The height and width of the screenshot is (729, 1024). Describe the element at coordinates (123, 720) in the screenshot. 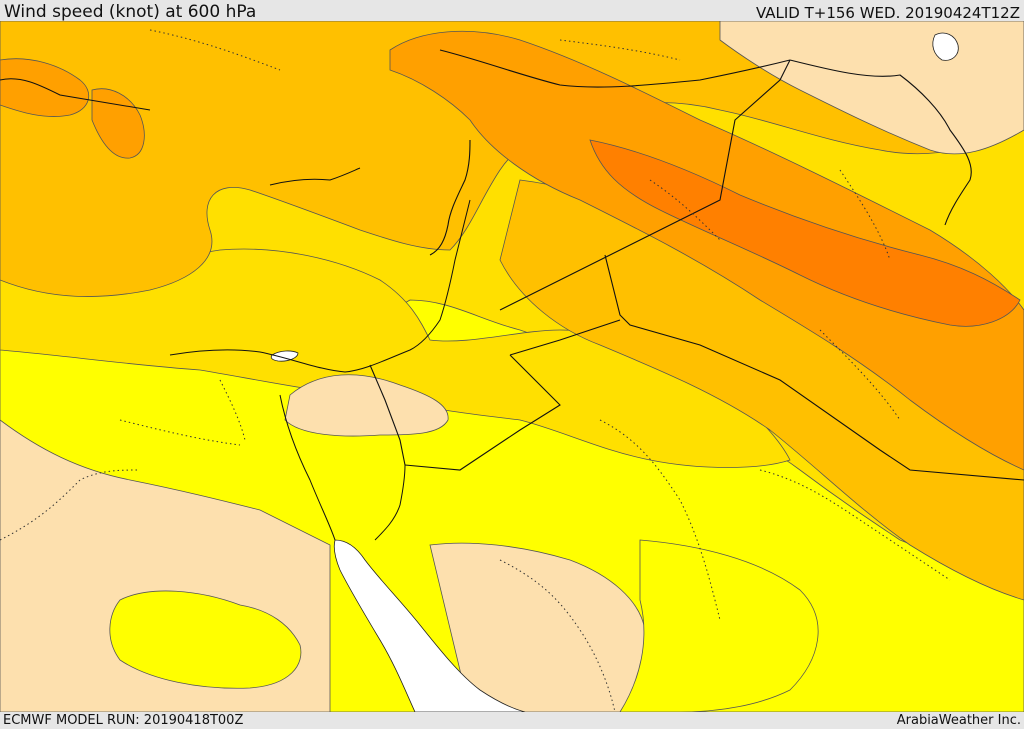

I see `model-run: ECMWF MODEL RUN: 20190418T00Z` at that location.